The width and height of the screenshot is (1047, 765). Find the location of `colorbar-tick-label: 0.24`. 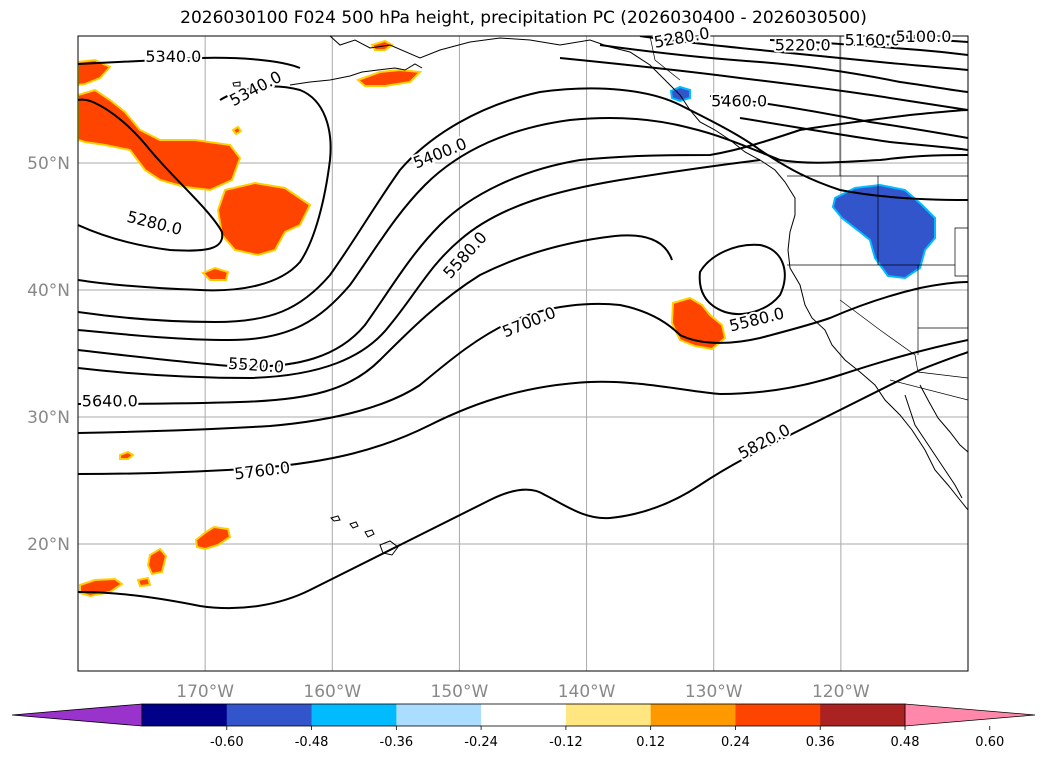

colorbar-tick-label: 0.24 is located at coordinates (735, 742).